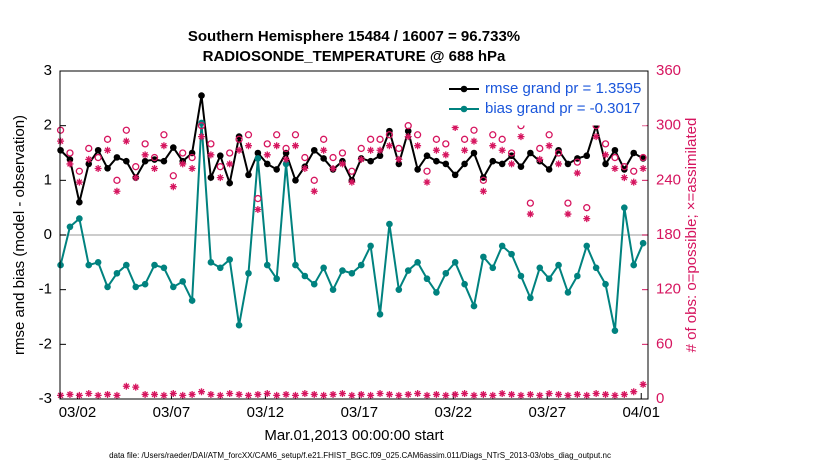  What do you see at coordinates (45, 343) in the screenshot?
I see `y-tick-label: -2` at bounding box center [45, 343].